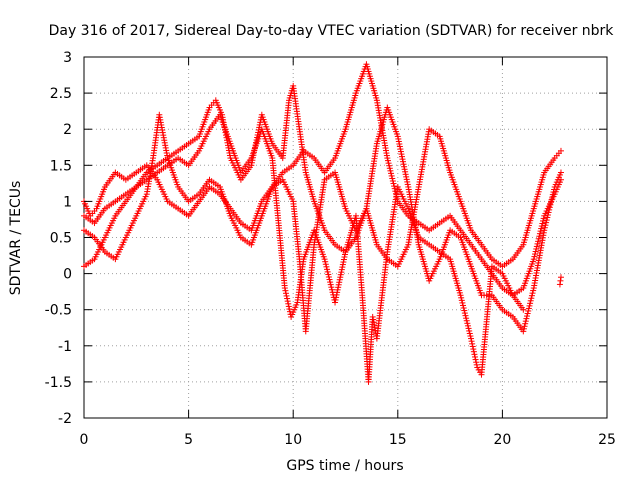 This screenshot has width=640, height=480. I want to click on x-axis-label: GPS time / hours, so click(344, 466).